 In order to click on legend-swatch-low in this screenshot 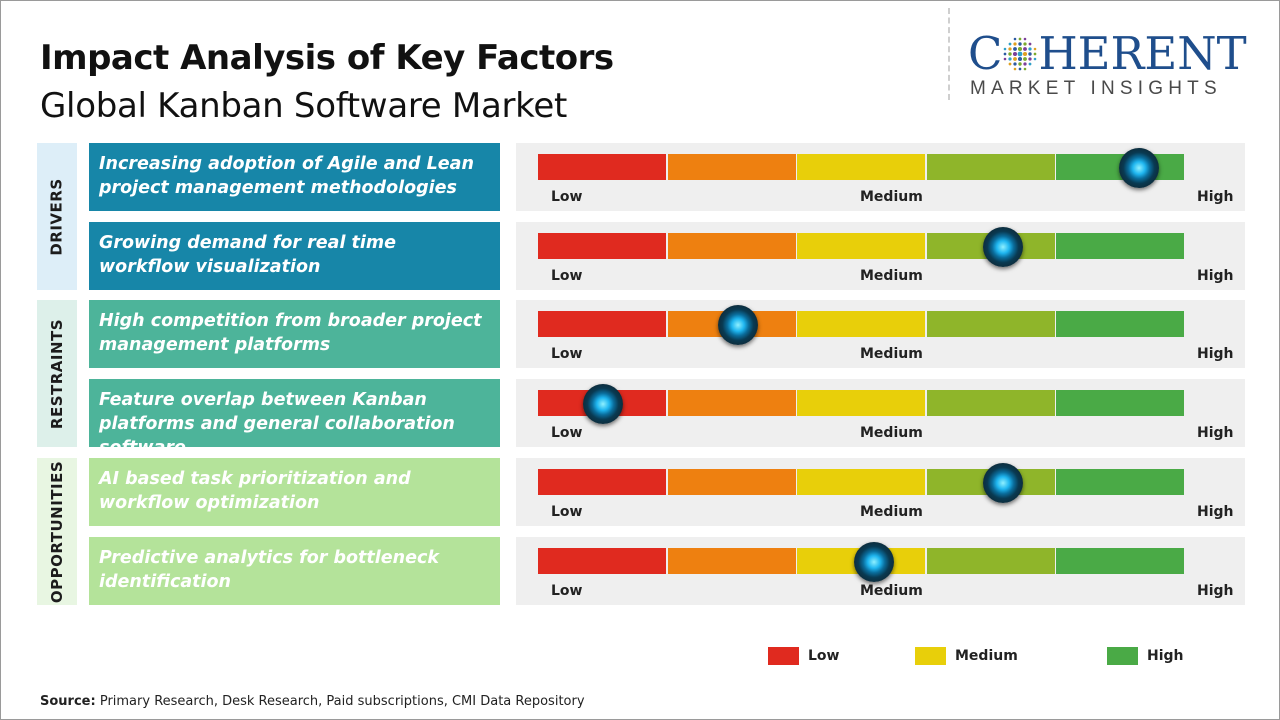, I will do `click(783, 656)`.